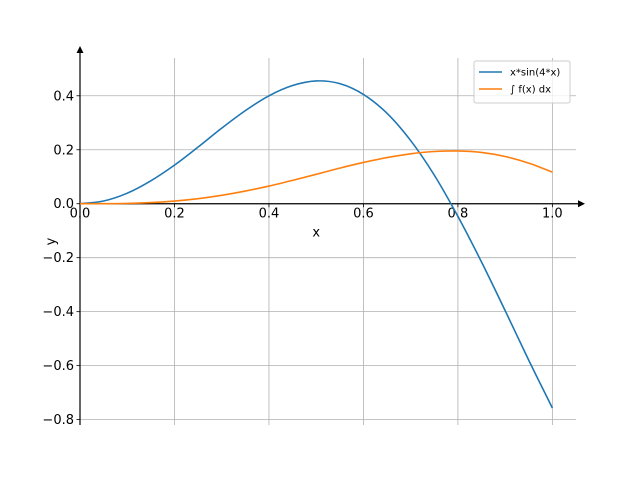 Image resolution: width=640 pixels, height=480 pixels. I want to click on y-tick-label-4: 0.0, so click(63, 204).